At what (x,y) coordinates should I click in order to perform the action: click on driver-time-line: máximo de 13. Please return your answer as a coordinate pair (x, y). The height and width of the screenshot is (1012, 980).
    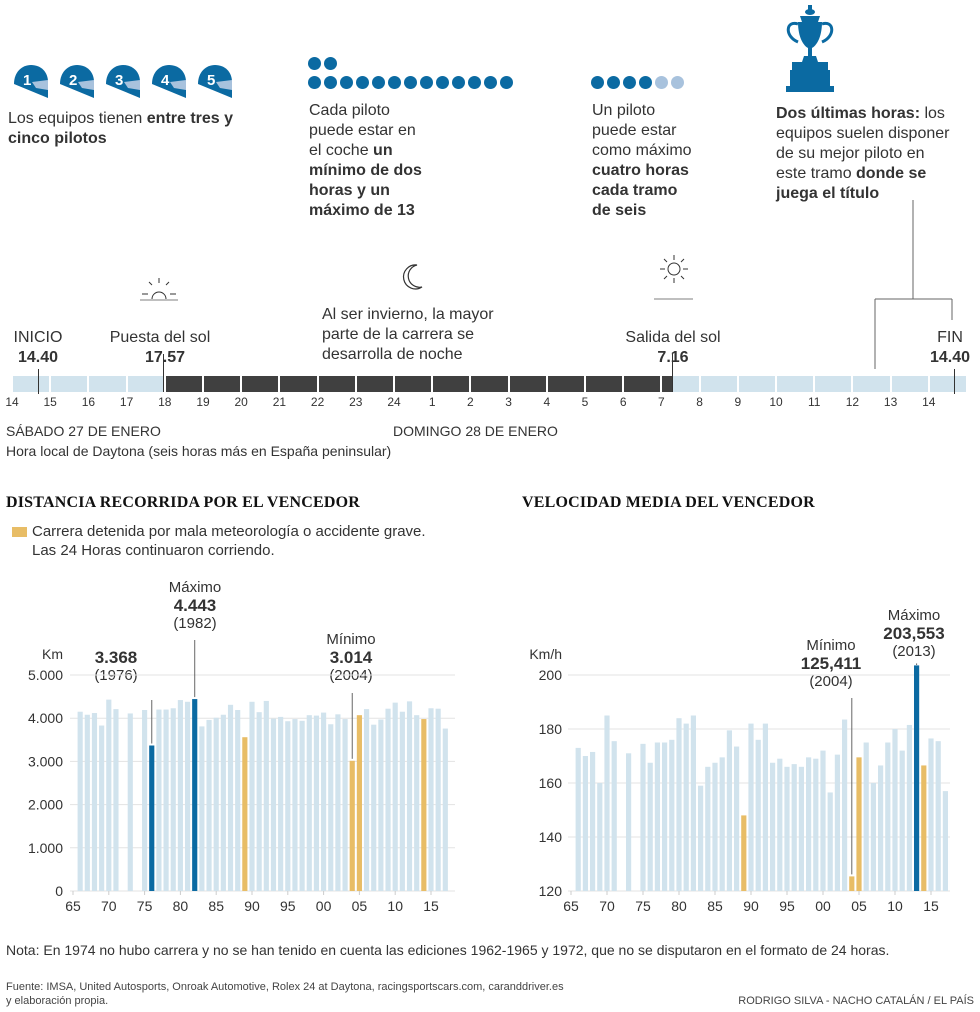
    Looking at the image, I should click on (362, 210).